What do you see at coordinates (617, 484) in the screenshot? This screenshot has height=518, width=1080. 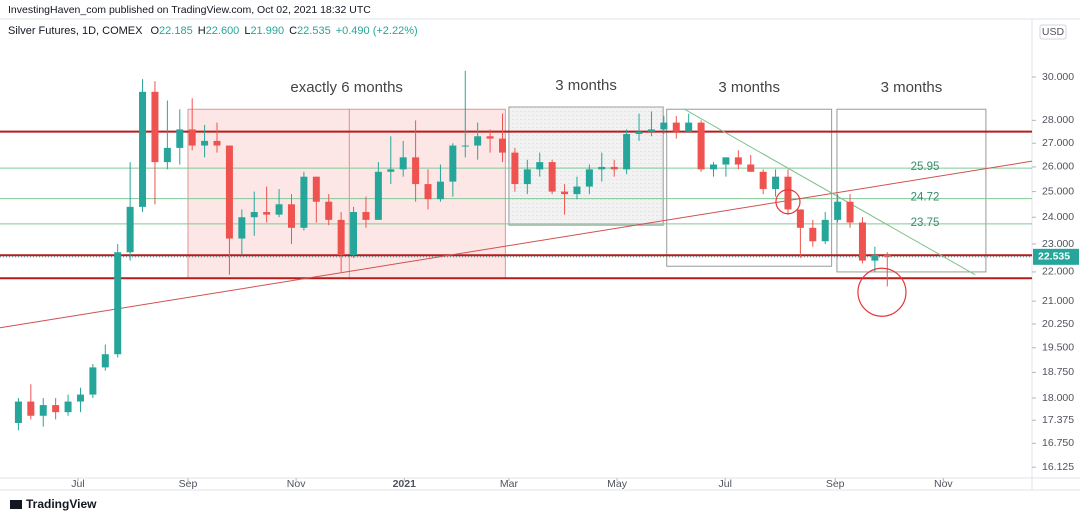 I see `x-tick-label: May` at bounding box center [617, 484].